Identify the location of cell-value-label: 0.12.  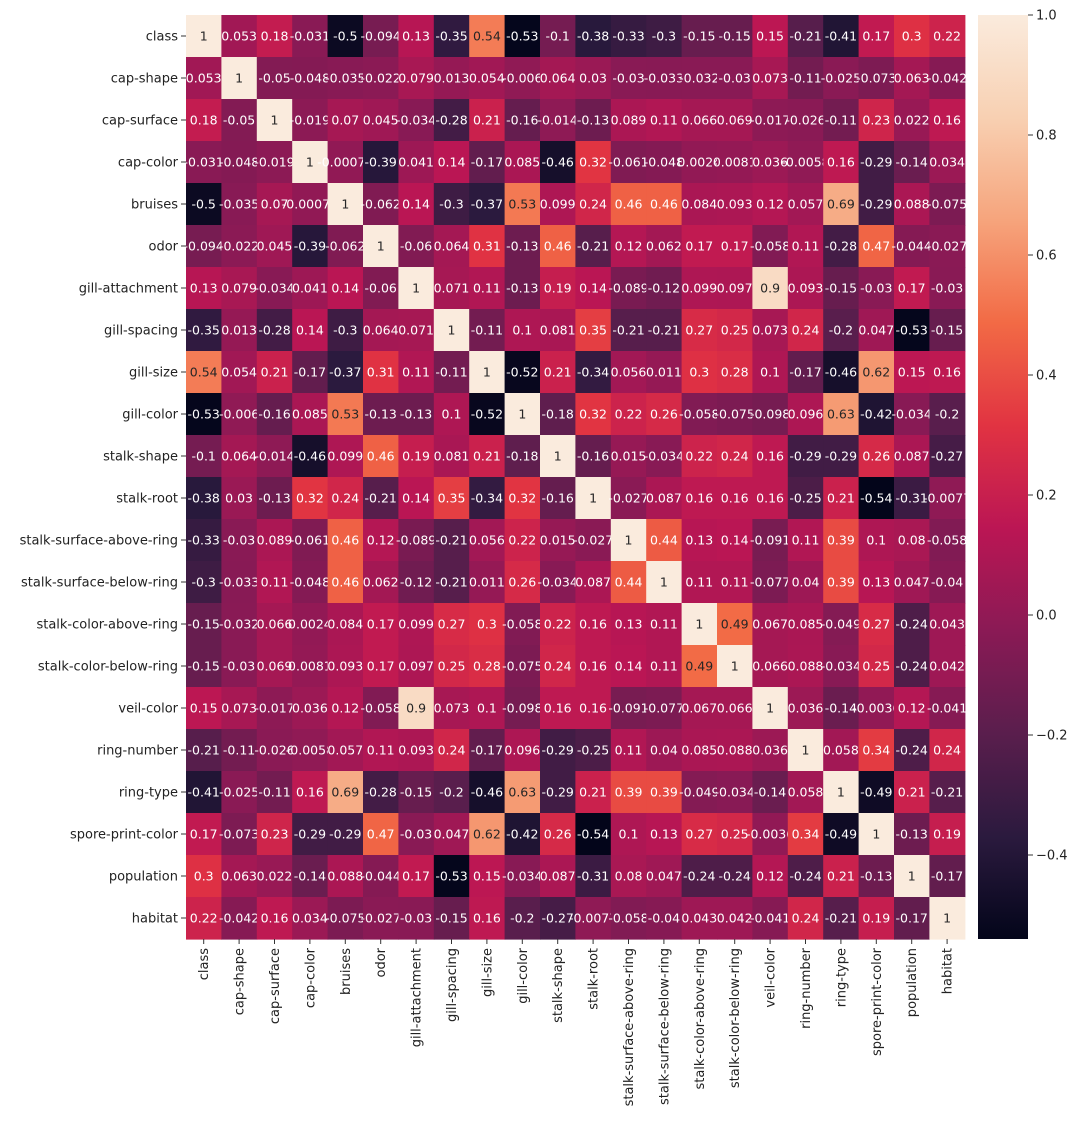
(629, 246).